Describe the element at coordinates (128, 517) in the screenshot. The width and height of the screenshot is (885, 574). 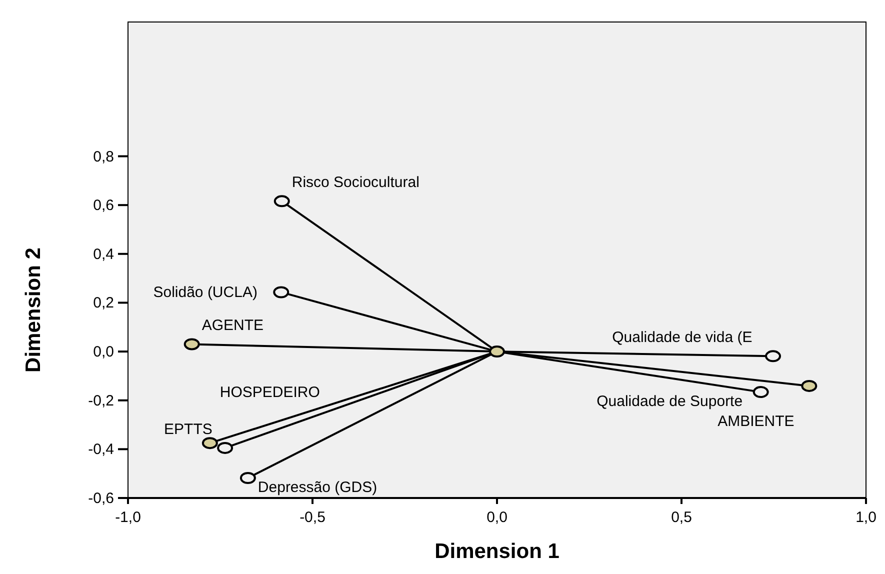
I see `x-tick-label: -1,0` at that location.